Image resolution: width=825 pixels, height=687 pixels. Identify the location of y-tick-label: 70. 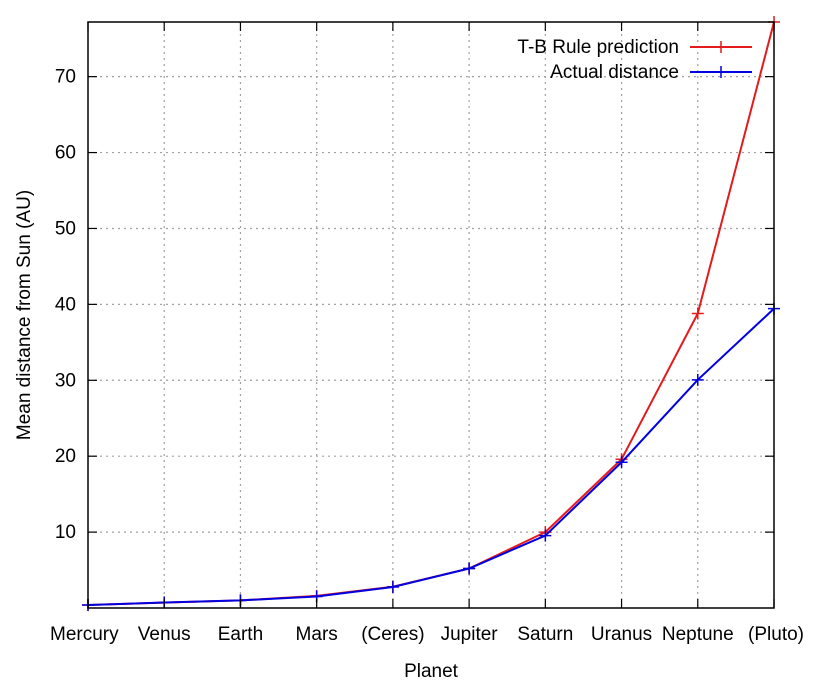
(65, 77).